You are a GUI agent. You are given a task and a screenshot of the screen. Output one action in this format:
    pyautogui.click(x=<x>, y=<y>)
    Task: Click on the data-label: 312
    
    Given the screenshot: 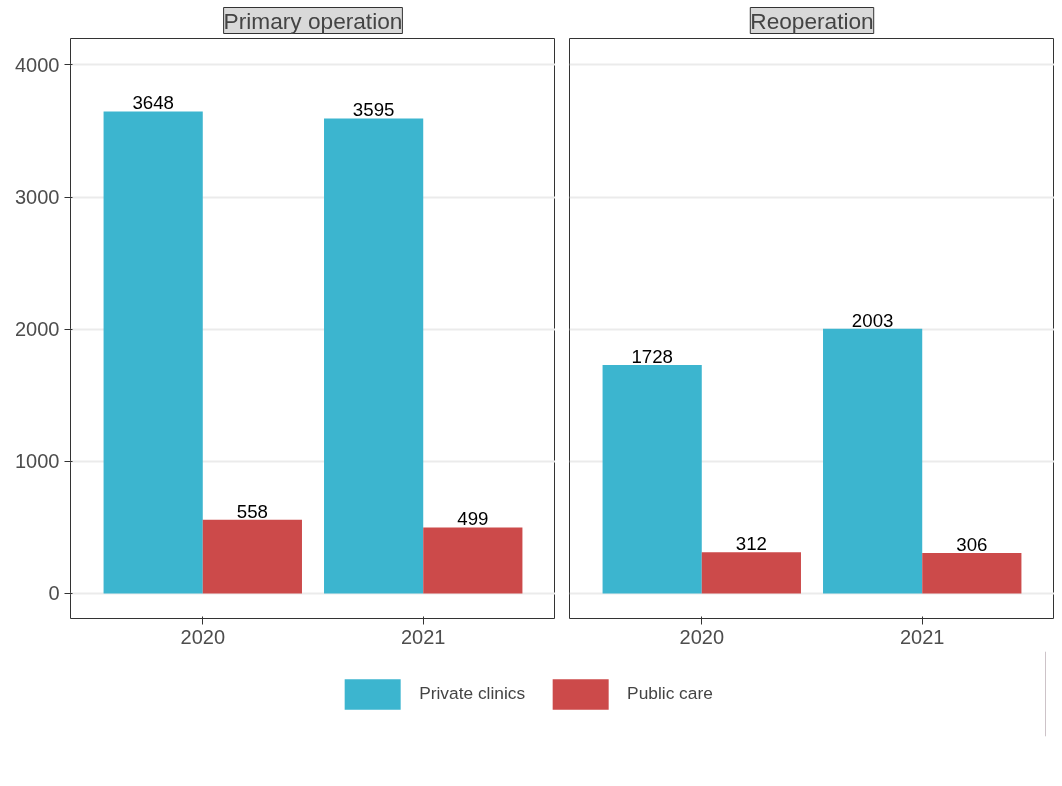 What is the action you would take?
    pyautogui.click(x=751, y=544)
    